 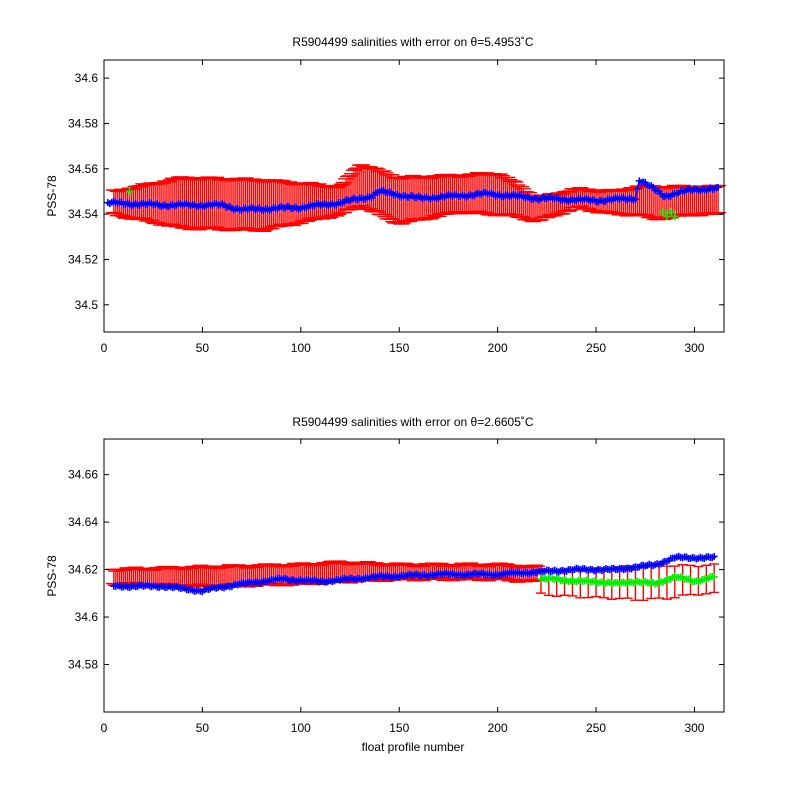 What do you see at coordinates (87, 78) in the screenshot?
I see `top-y-tick-label: 34.6` at bounding box center [87, 78].